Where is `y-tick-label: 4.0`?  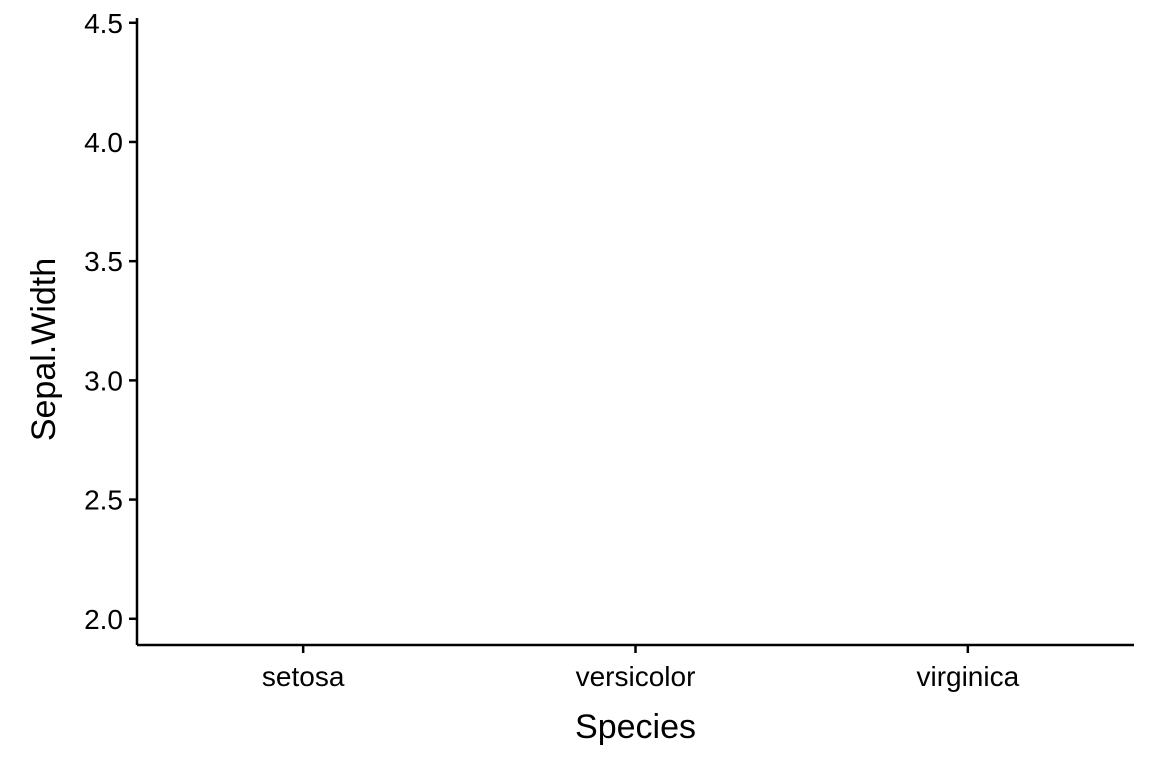
y-tick-label: 4.0 is located at coordinates (103, 142).